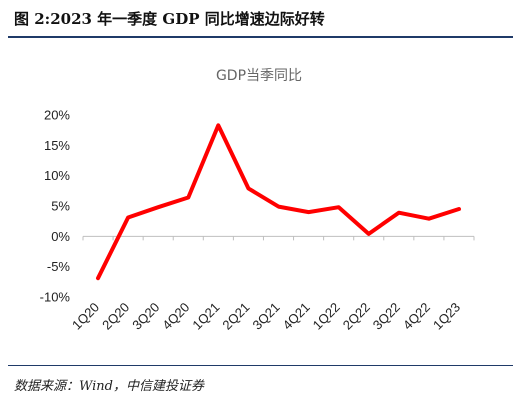 This screenshot has width=521, height=402. I want to click on figure-title: 图 2:2023 年一季度 GDP 同比增速边际好转, so click(169, 19).